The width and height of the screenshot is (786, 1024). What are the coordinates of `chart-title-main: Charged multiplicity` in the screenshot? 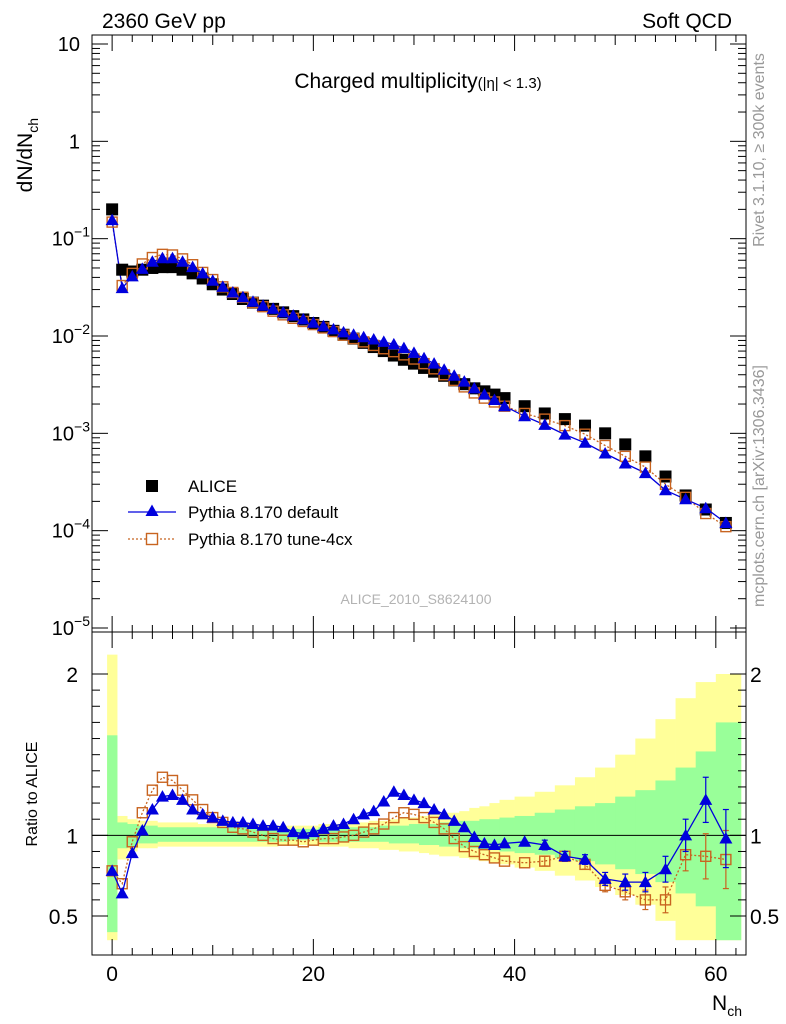 It's located at (386, 81).